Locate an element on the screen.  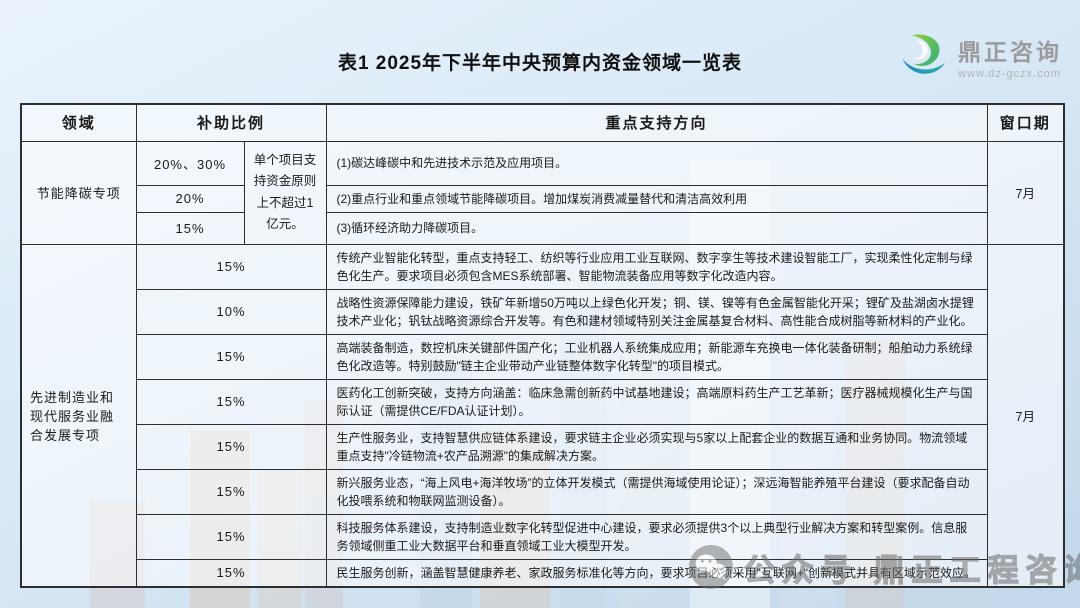
ratio-cell: 20%、30% is located at coordinates (190, 163).